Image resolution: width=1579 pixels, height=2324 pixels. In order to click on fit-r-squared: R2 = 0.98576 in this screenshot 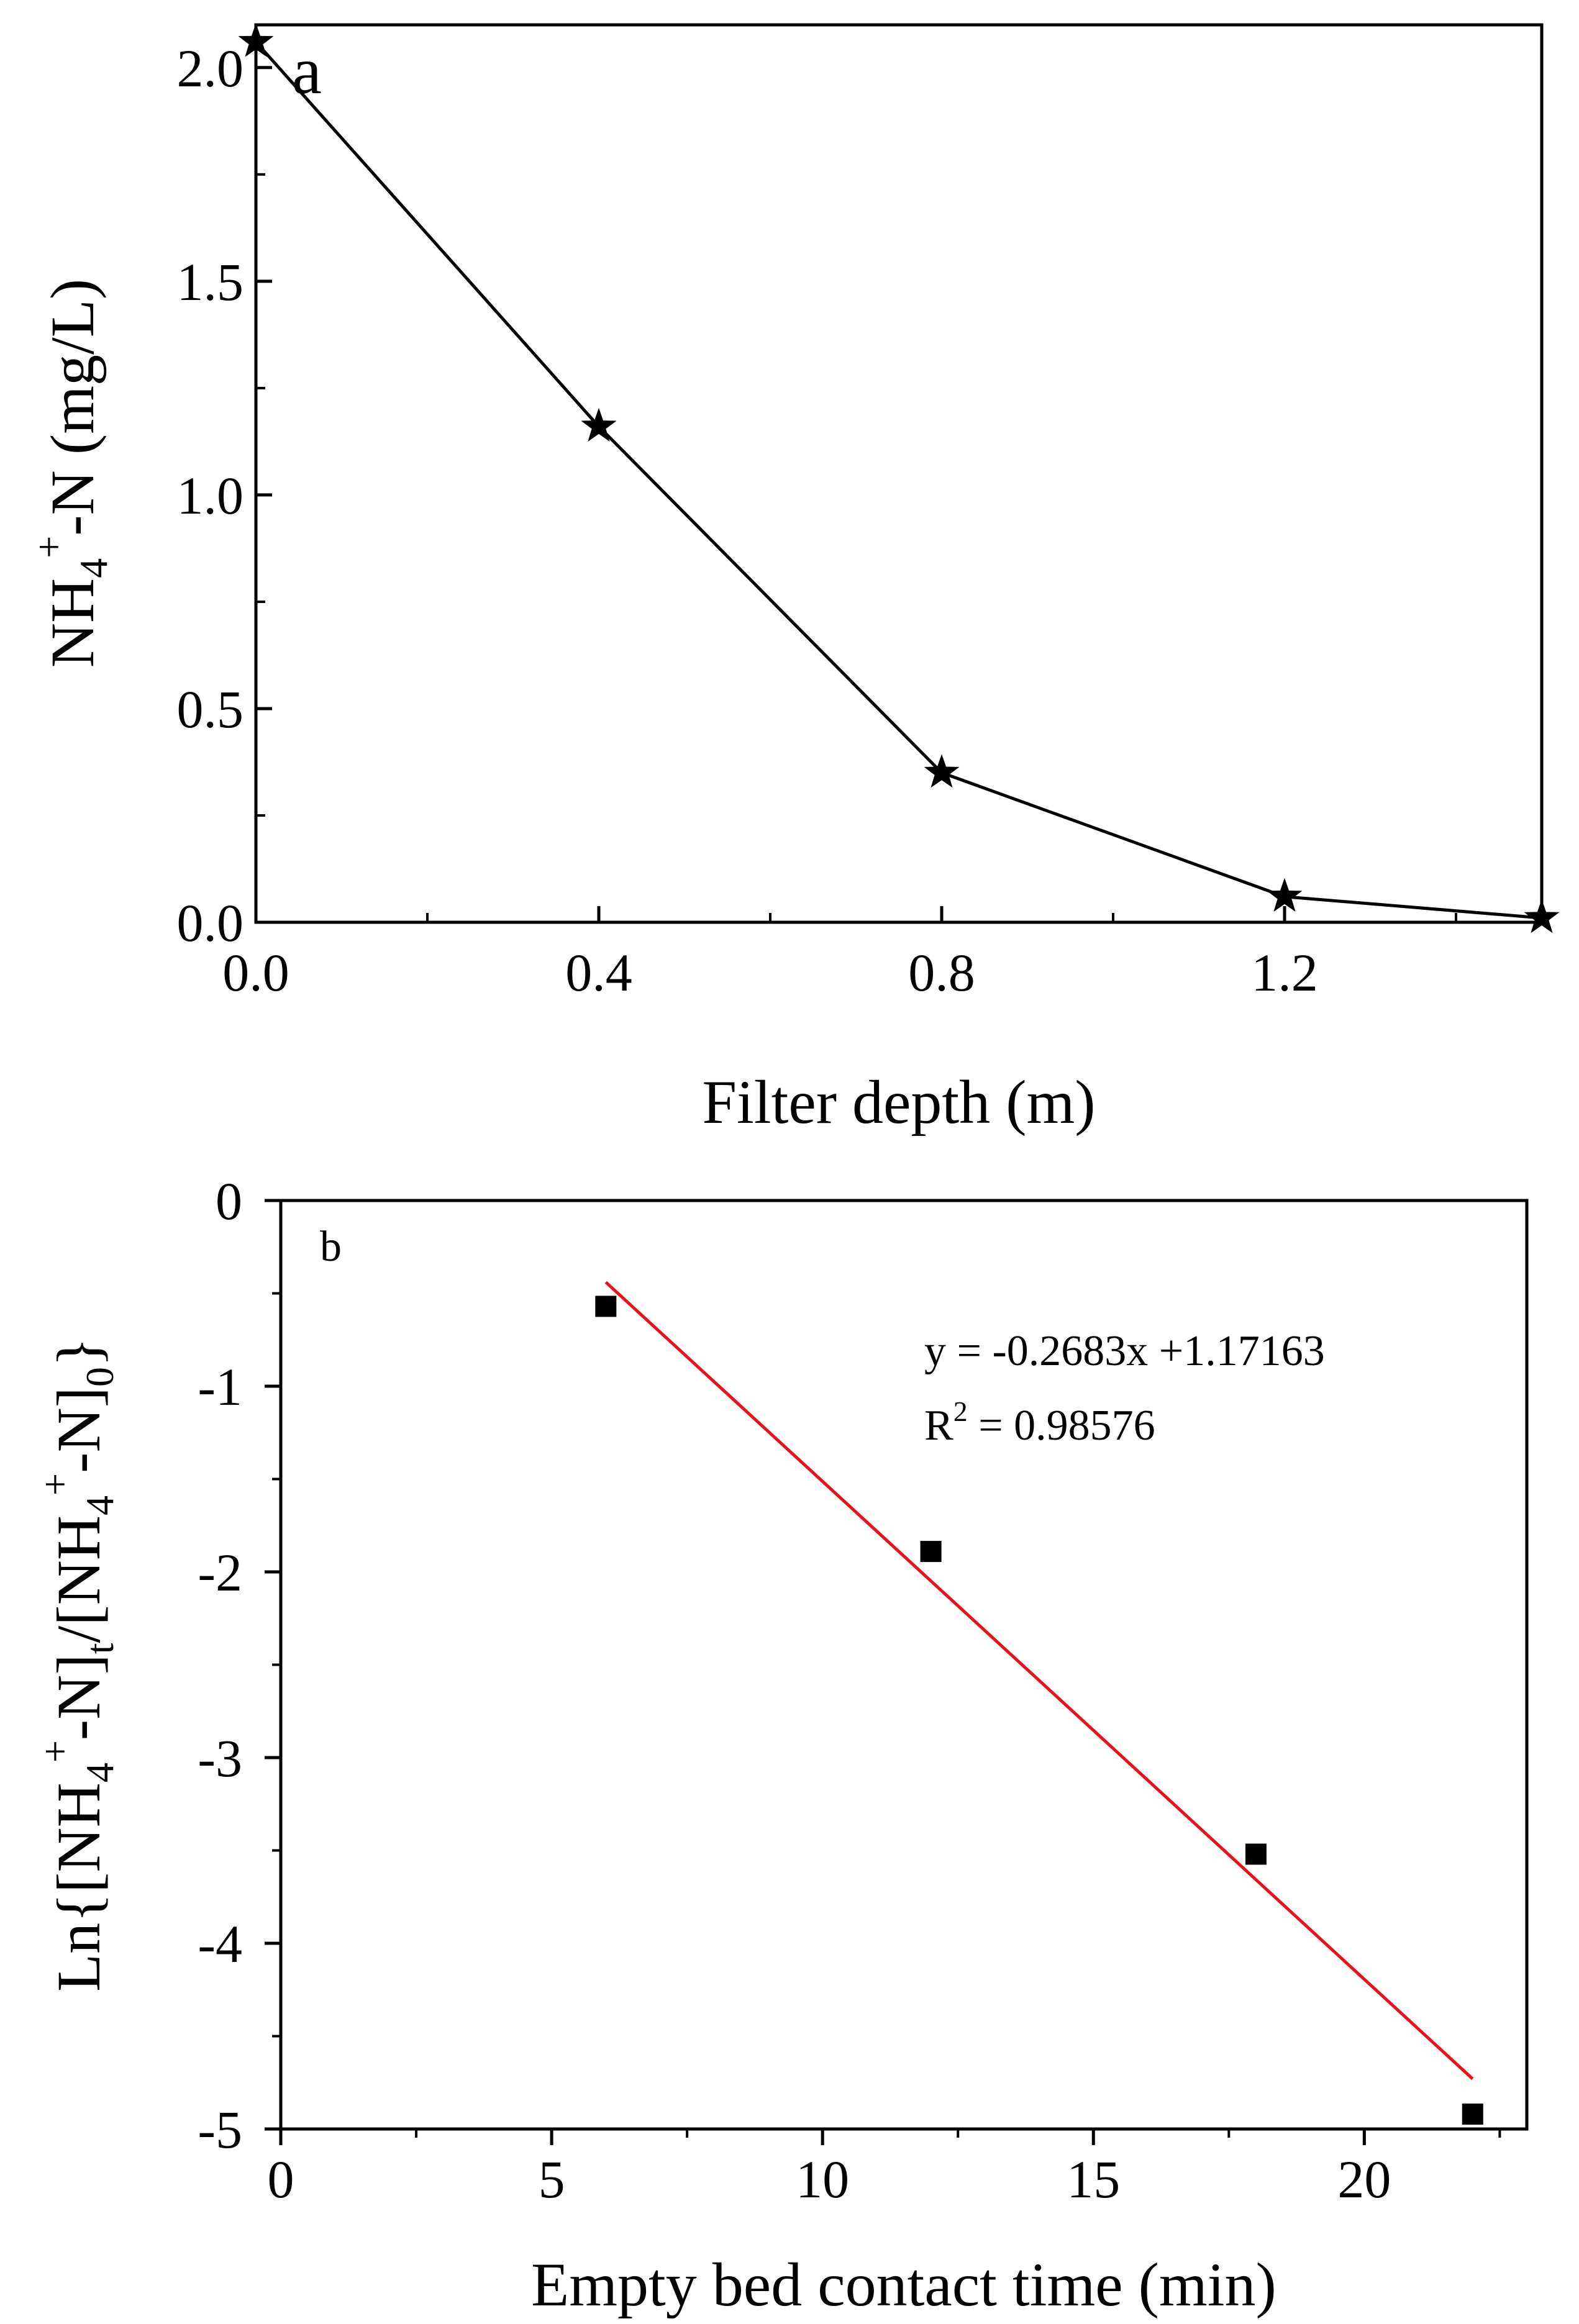, I will do `click(1040, 1423)`.